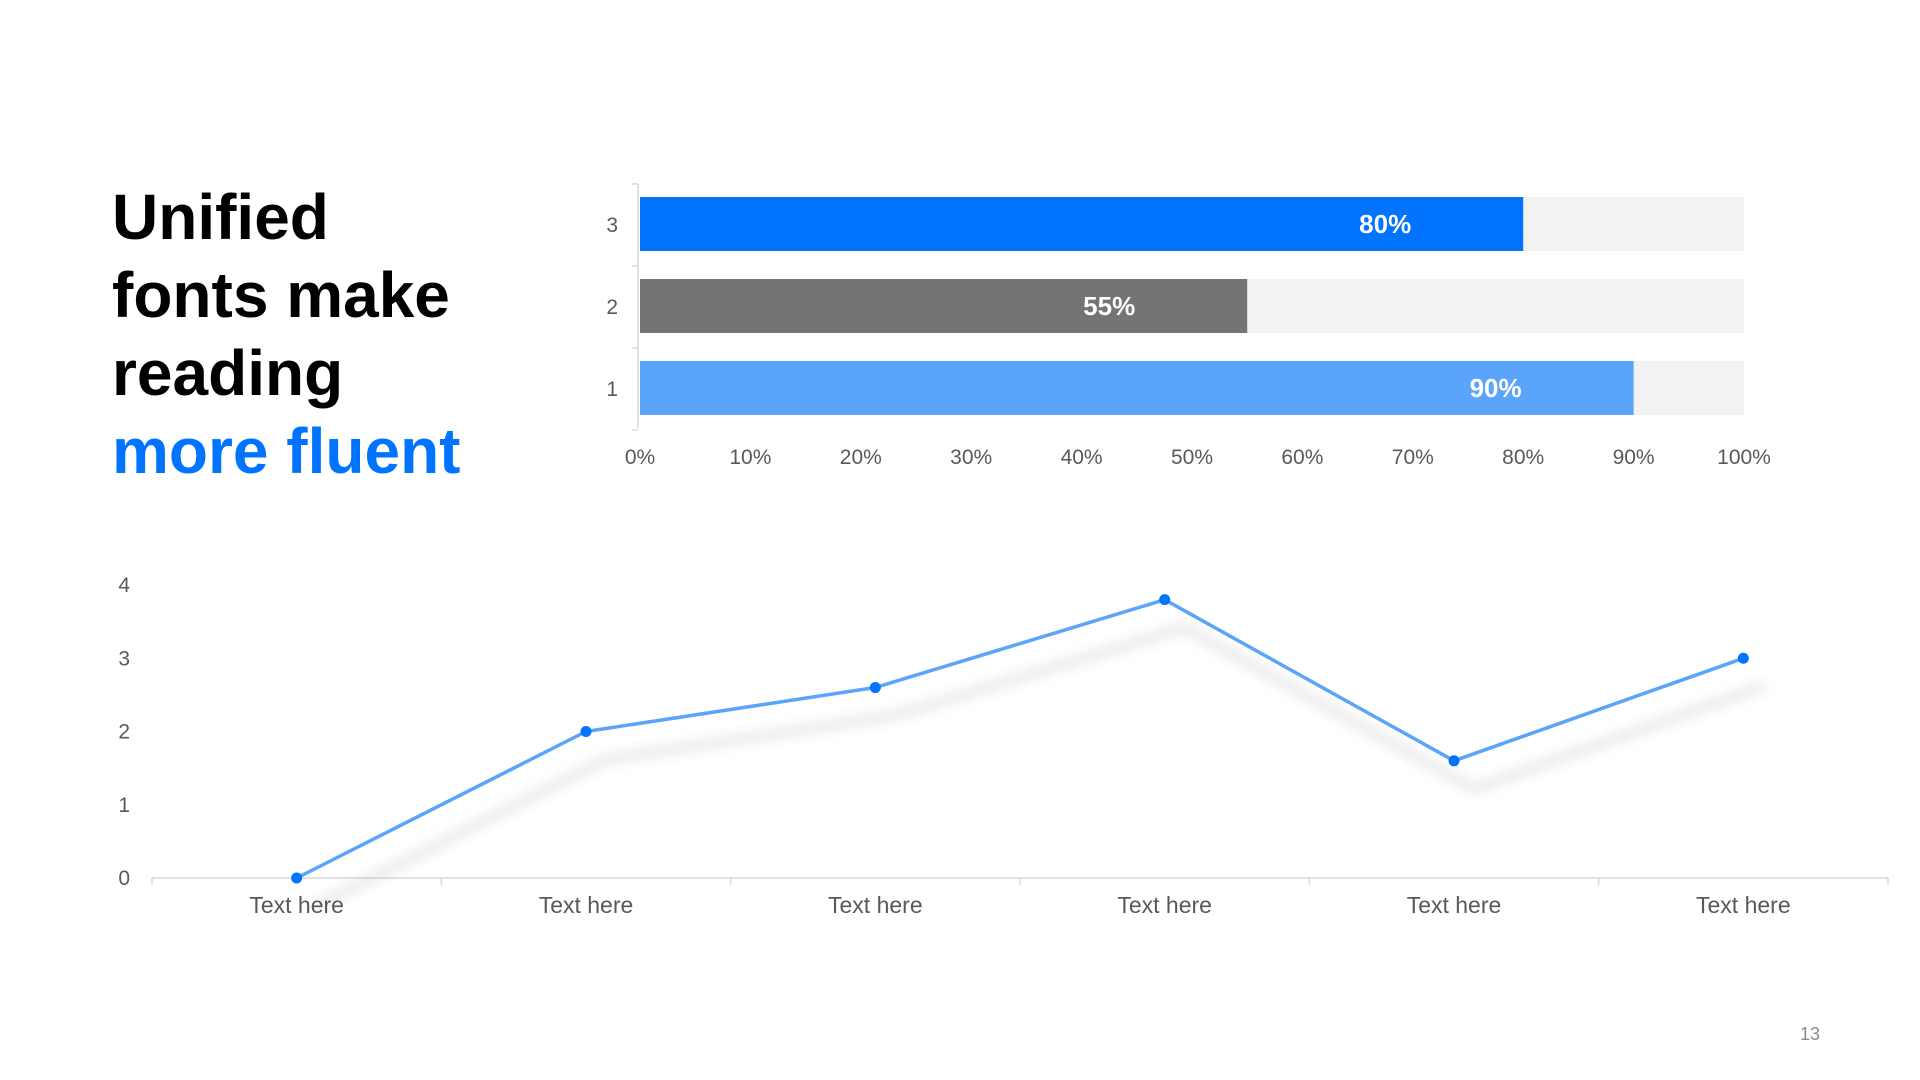  I want to click on line-y-tick-label: 0, so click(124, 878).